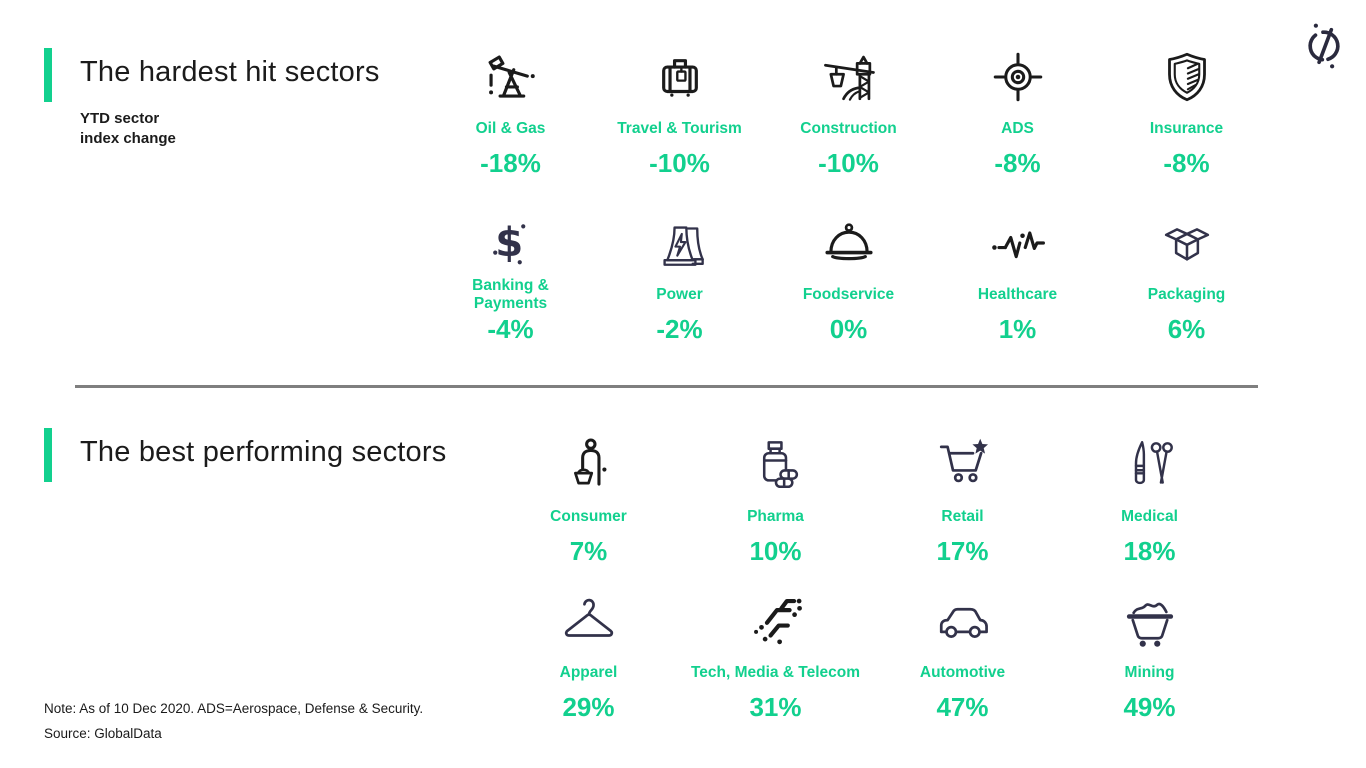  What do you see at coordinates (962, 516) in the screenshot?
I see `sector-label: Retail` at bounding box center [962, 516].